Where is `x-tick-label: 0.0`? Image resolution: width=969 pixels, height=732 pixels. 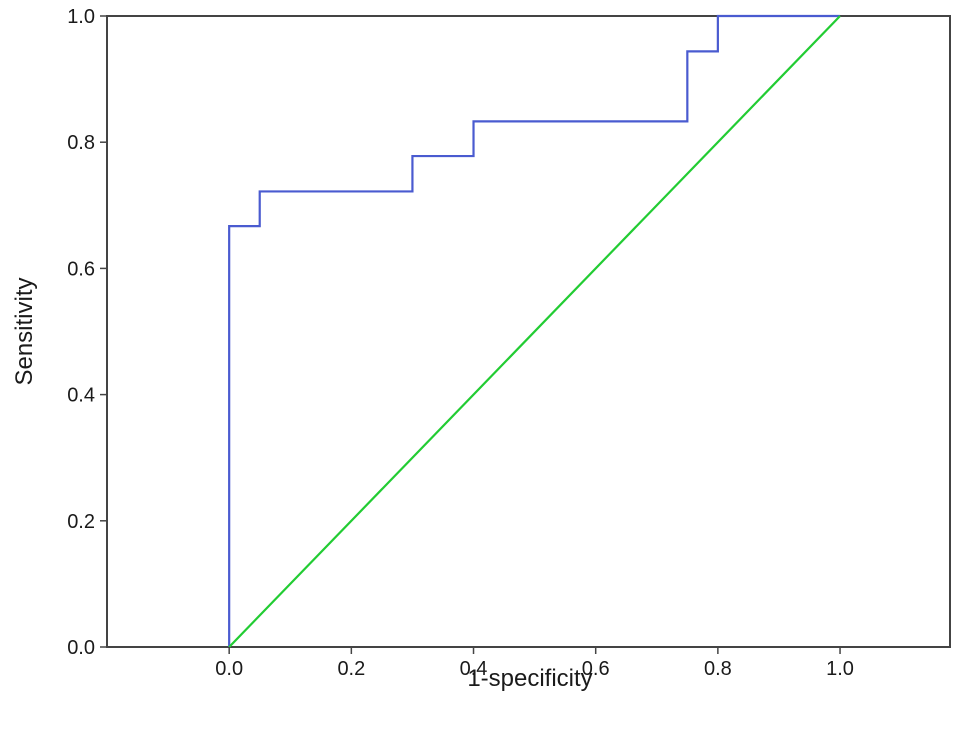
x-tick-label: 0.0 is located at coordinates (229, 669).